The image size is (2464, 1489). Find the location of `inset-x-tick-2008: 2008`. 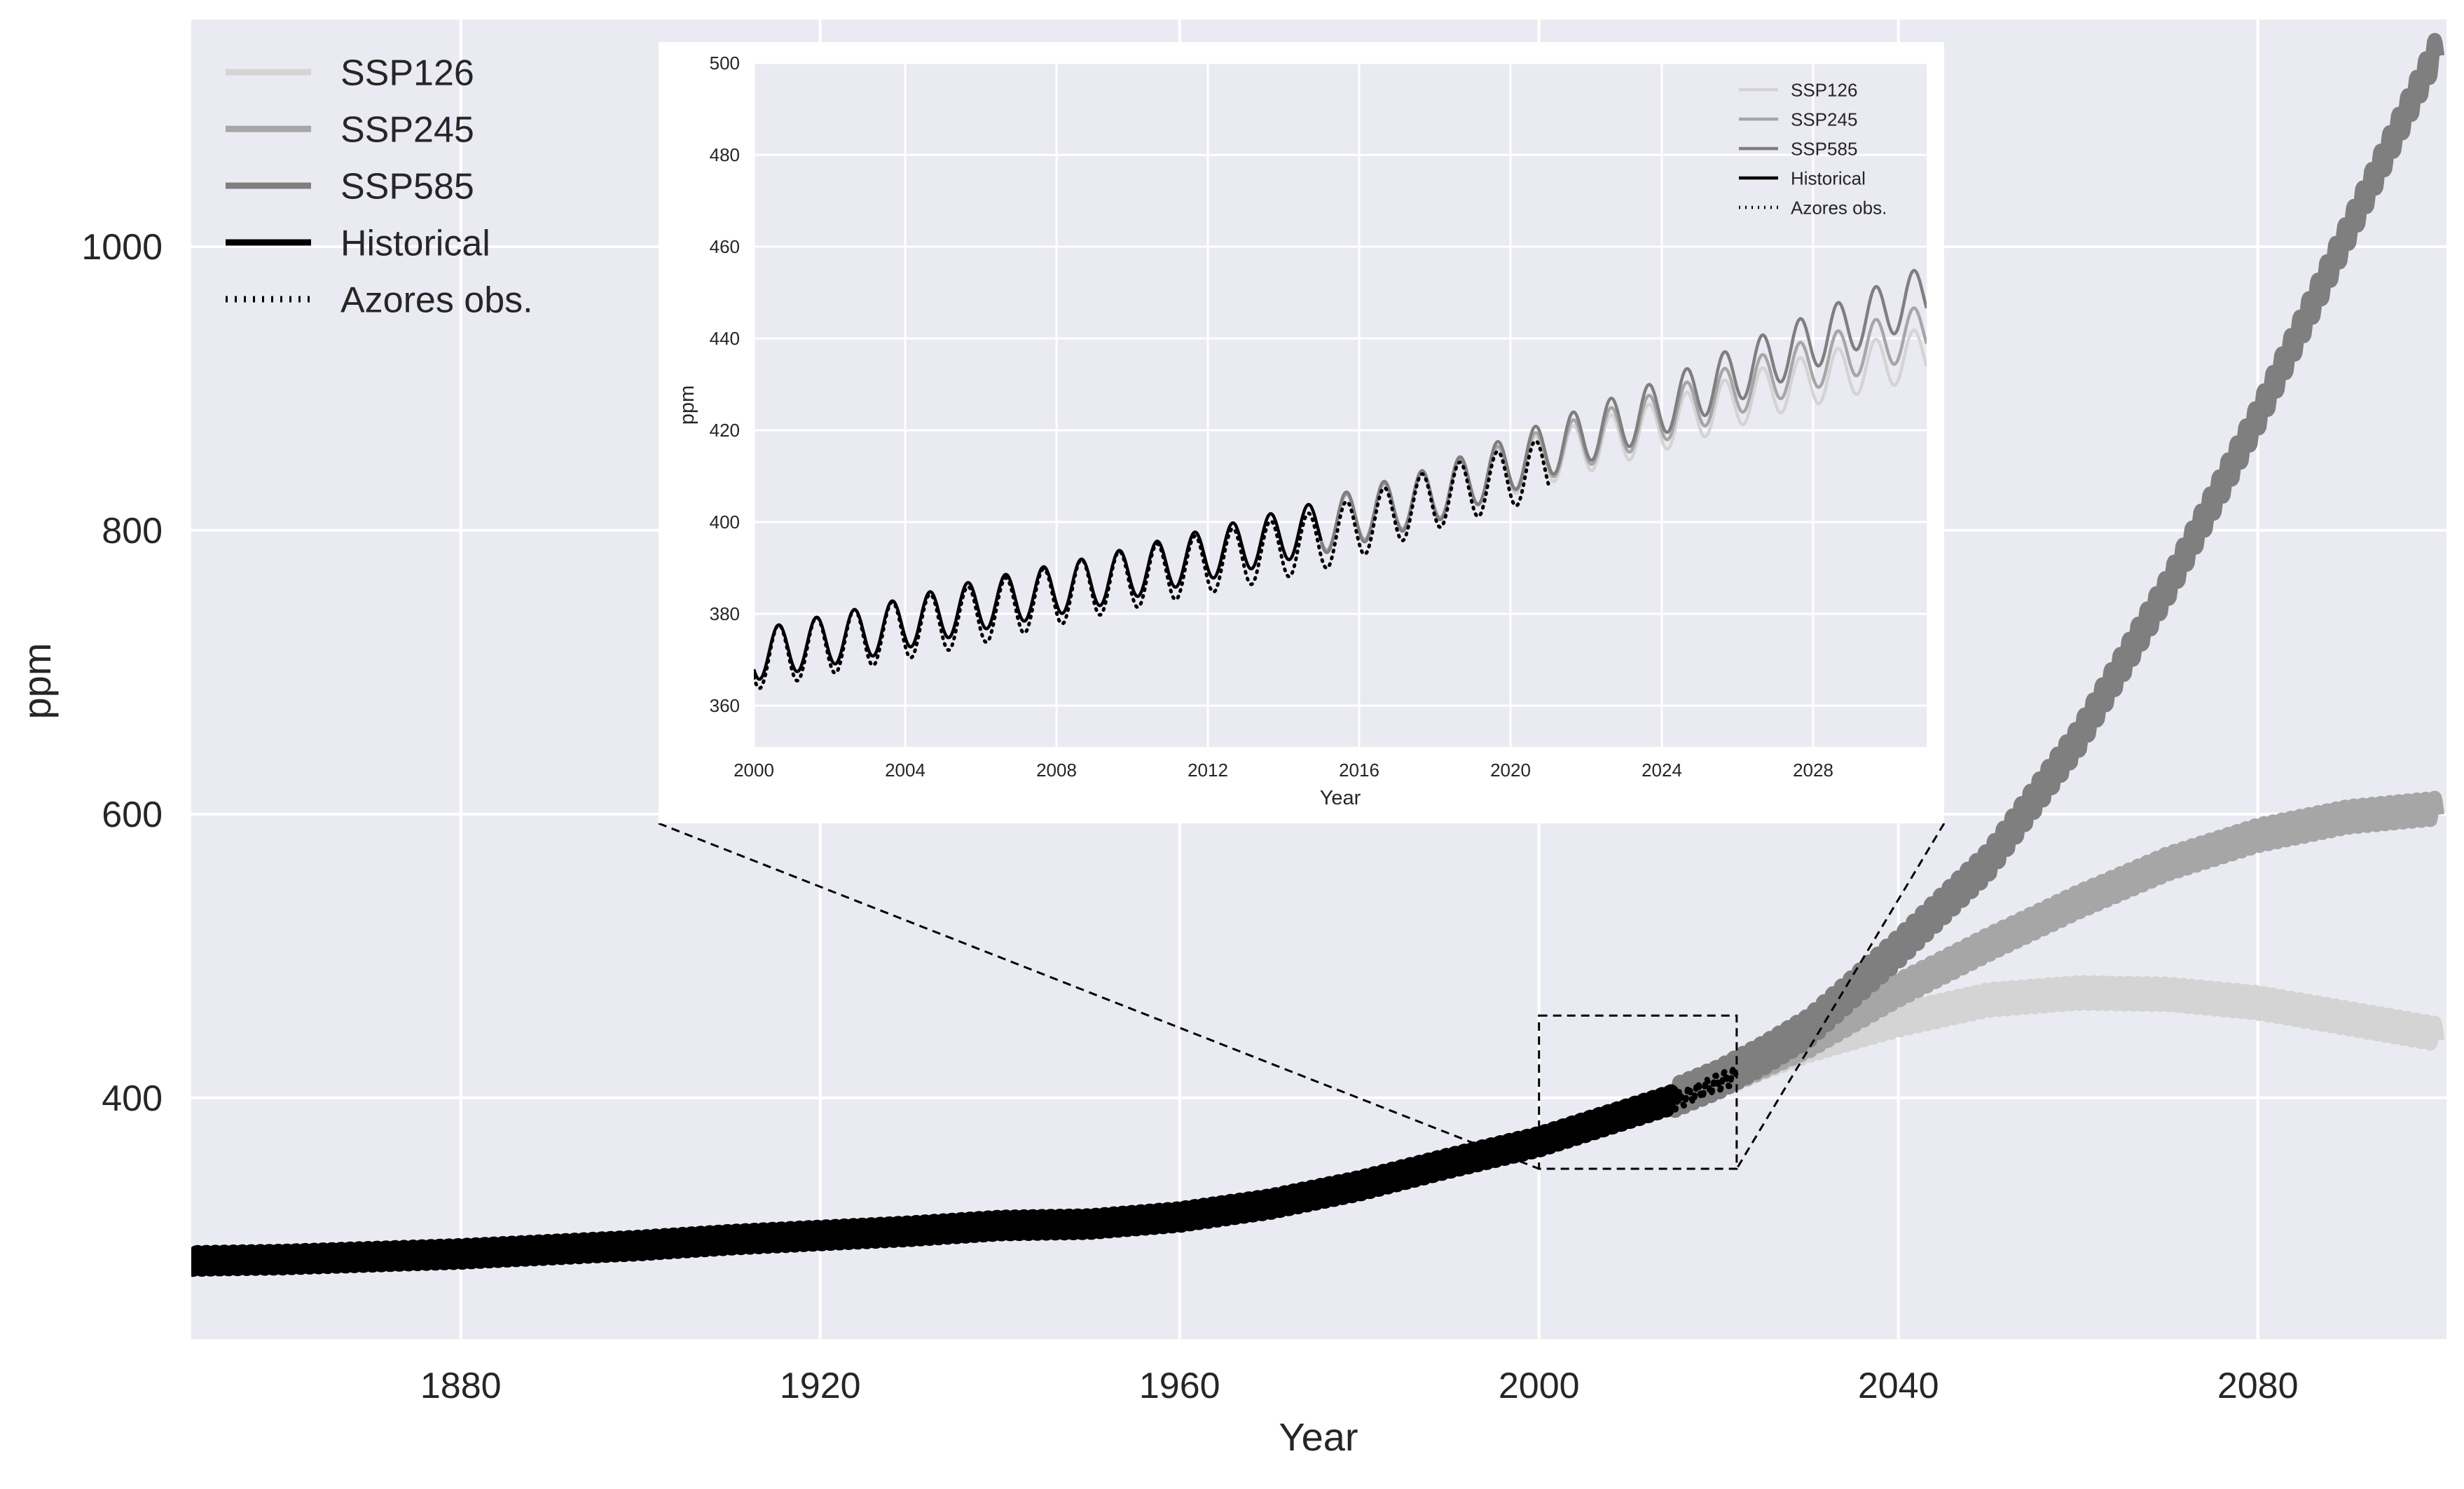

inset-x-tick-2008: 2008 is located at coordinates (1056, 770).